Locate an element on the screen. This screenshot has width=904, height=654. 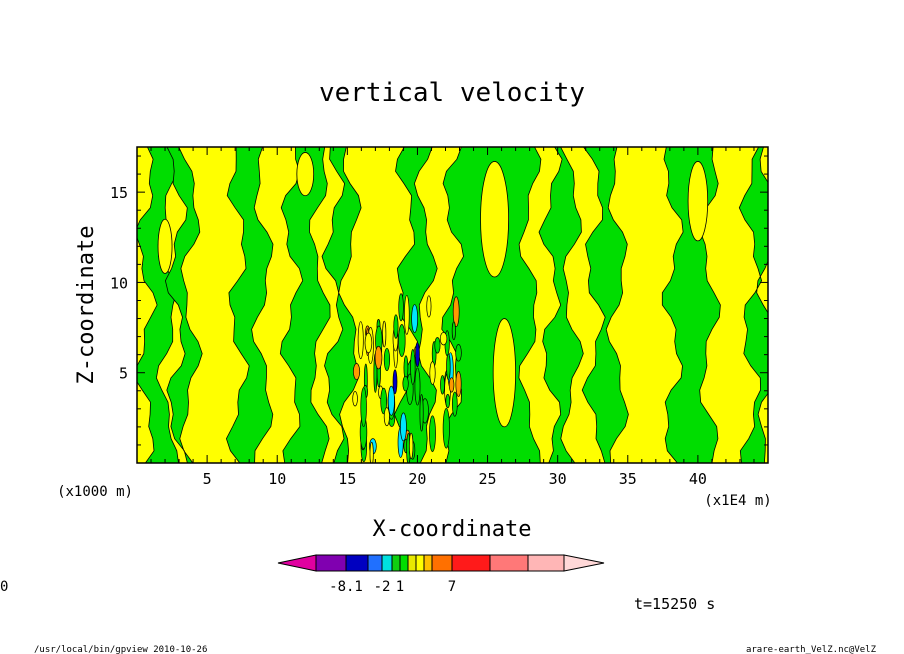
x-tick-label: 15 is located at coordinates (347, 479).